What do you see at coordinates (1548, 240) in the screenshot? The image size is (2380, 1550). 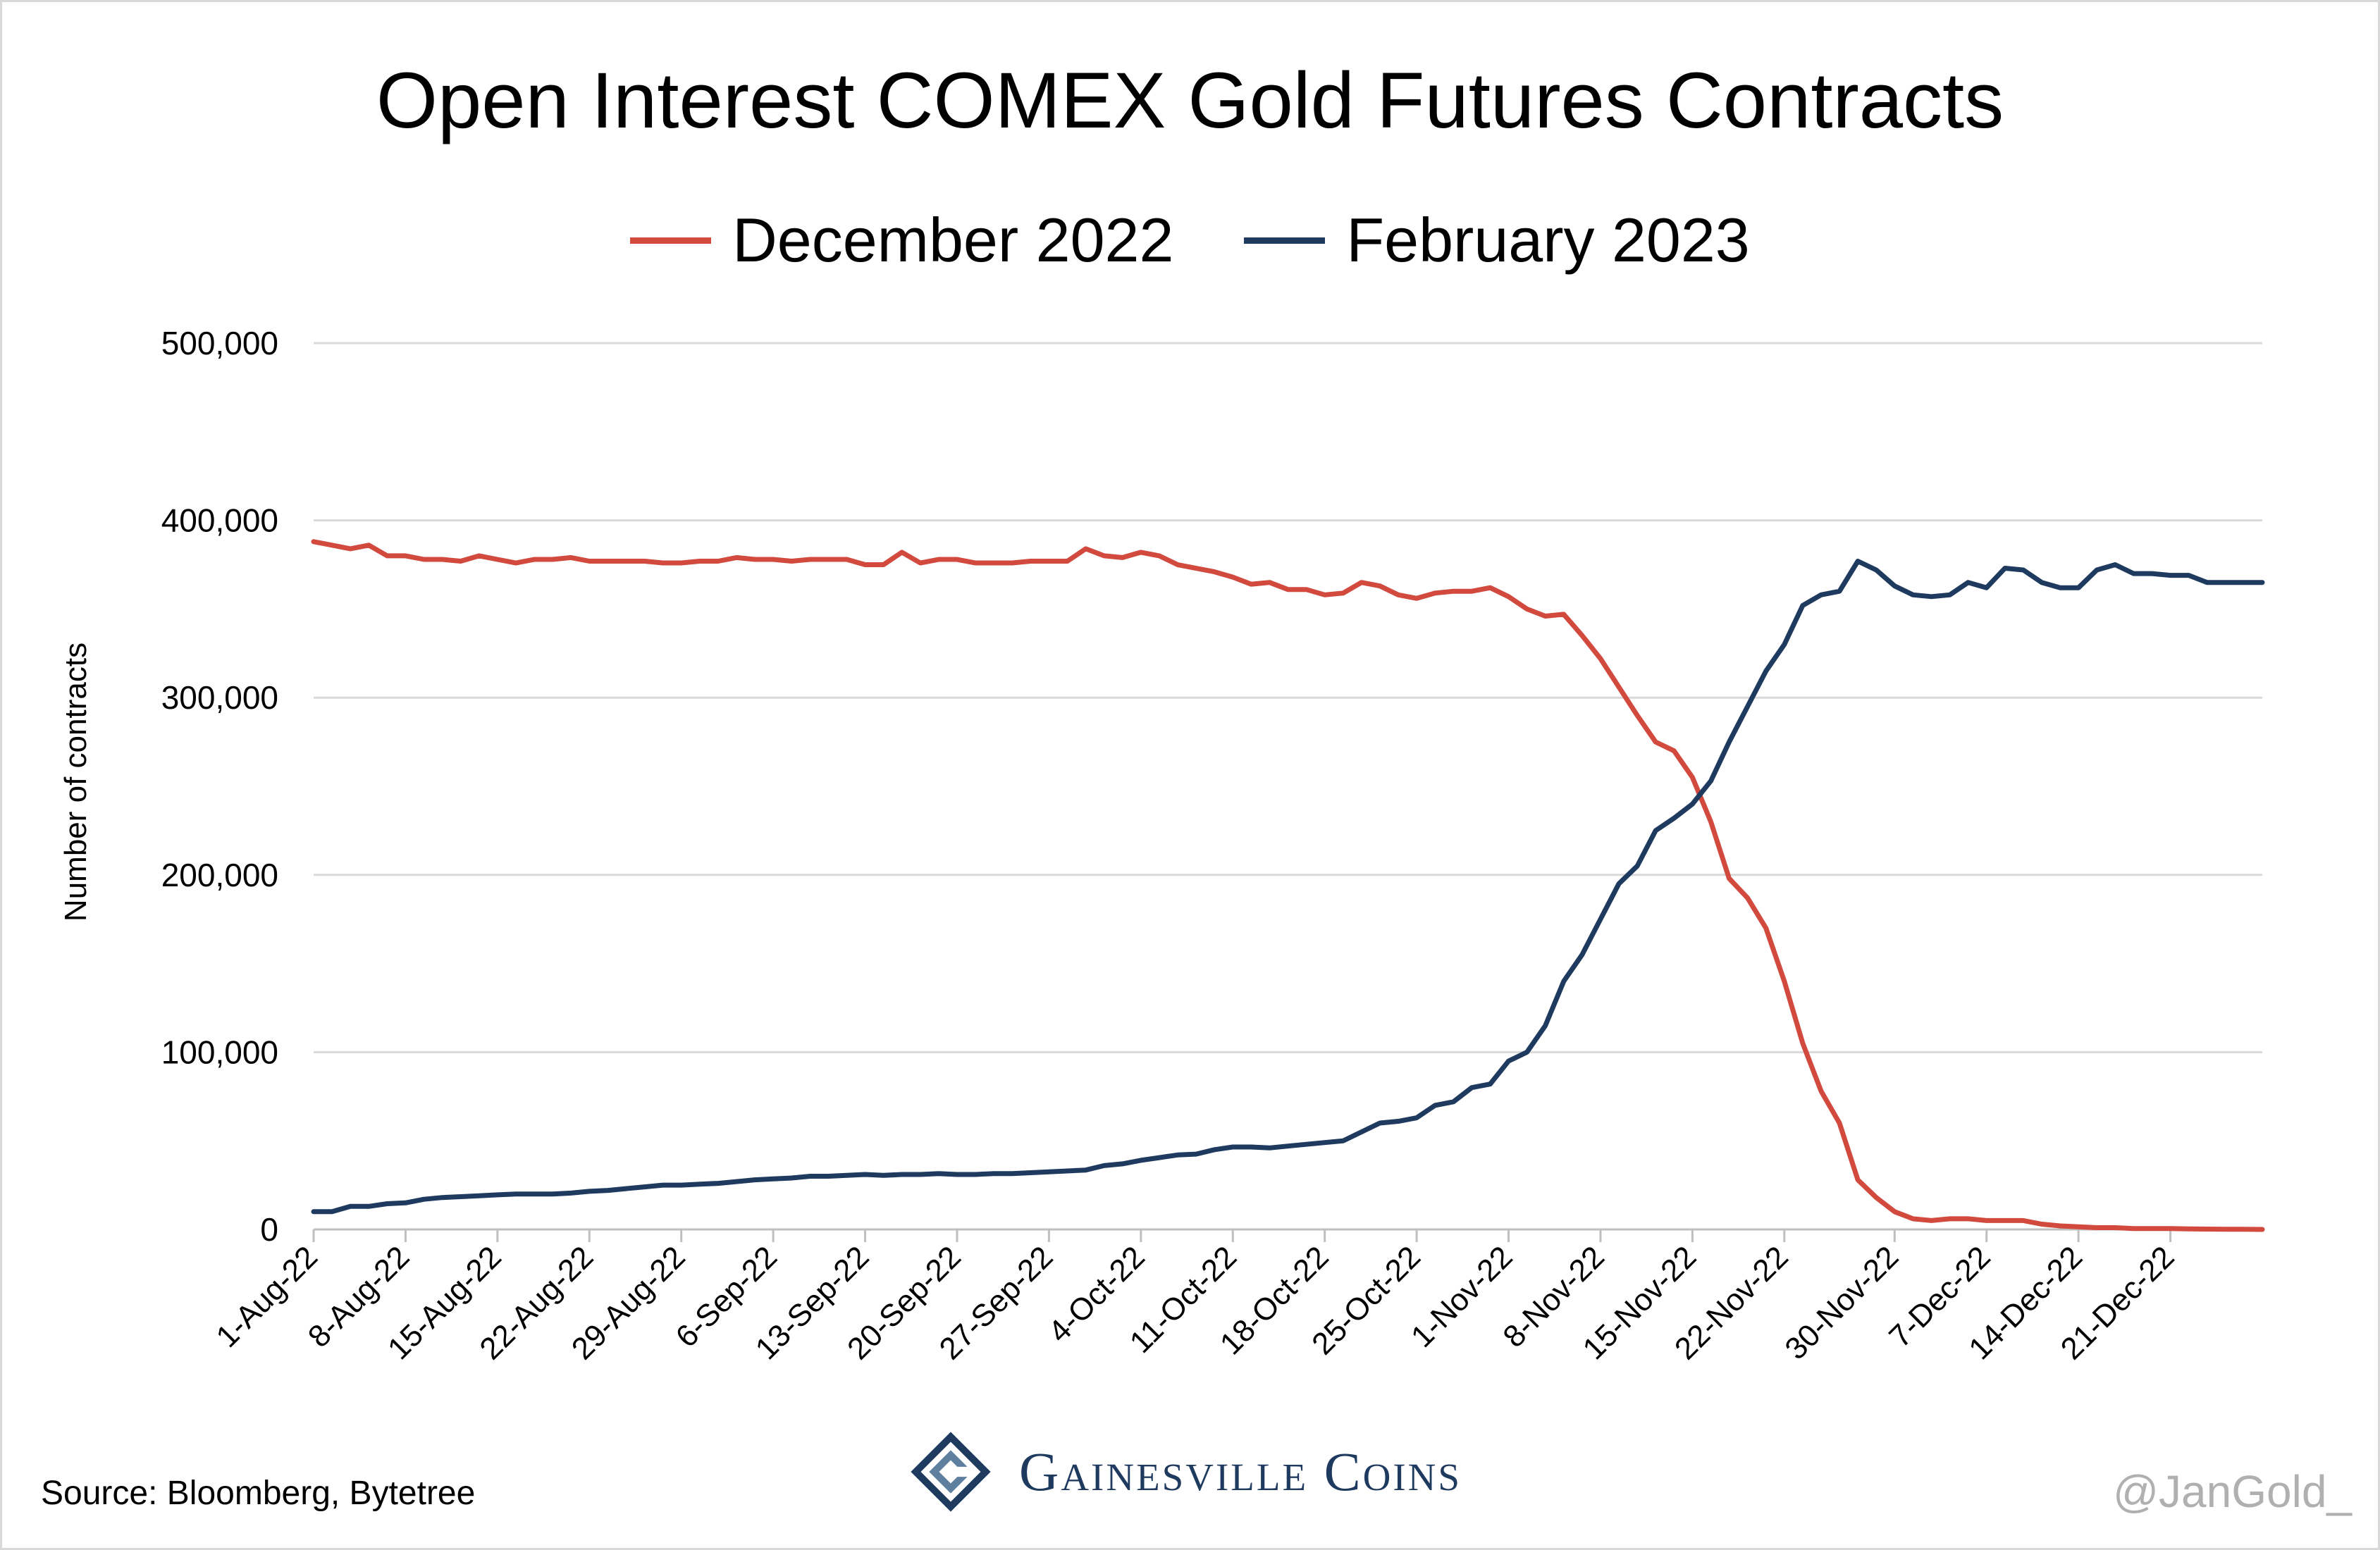 I see `legend-label-february: February 2023` at bounding box center [1548, 240].